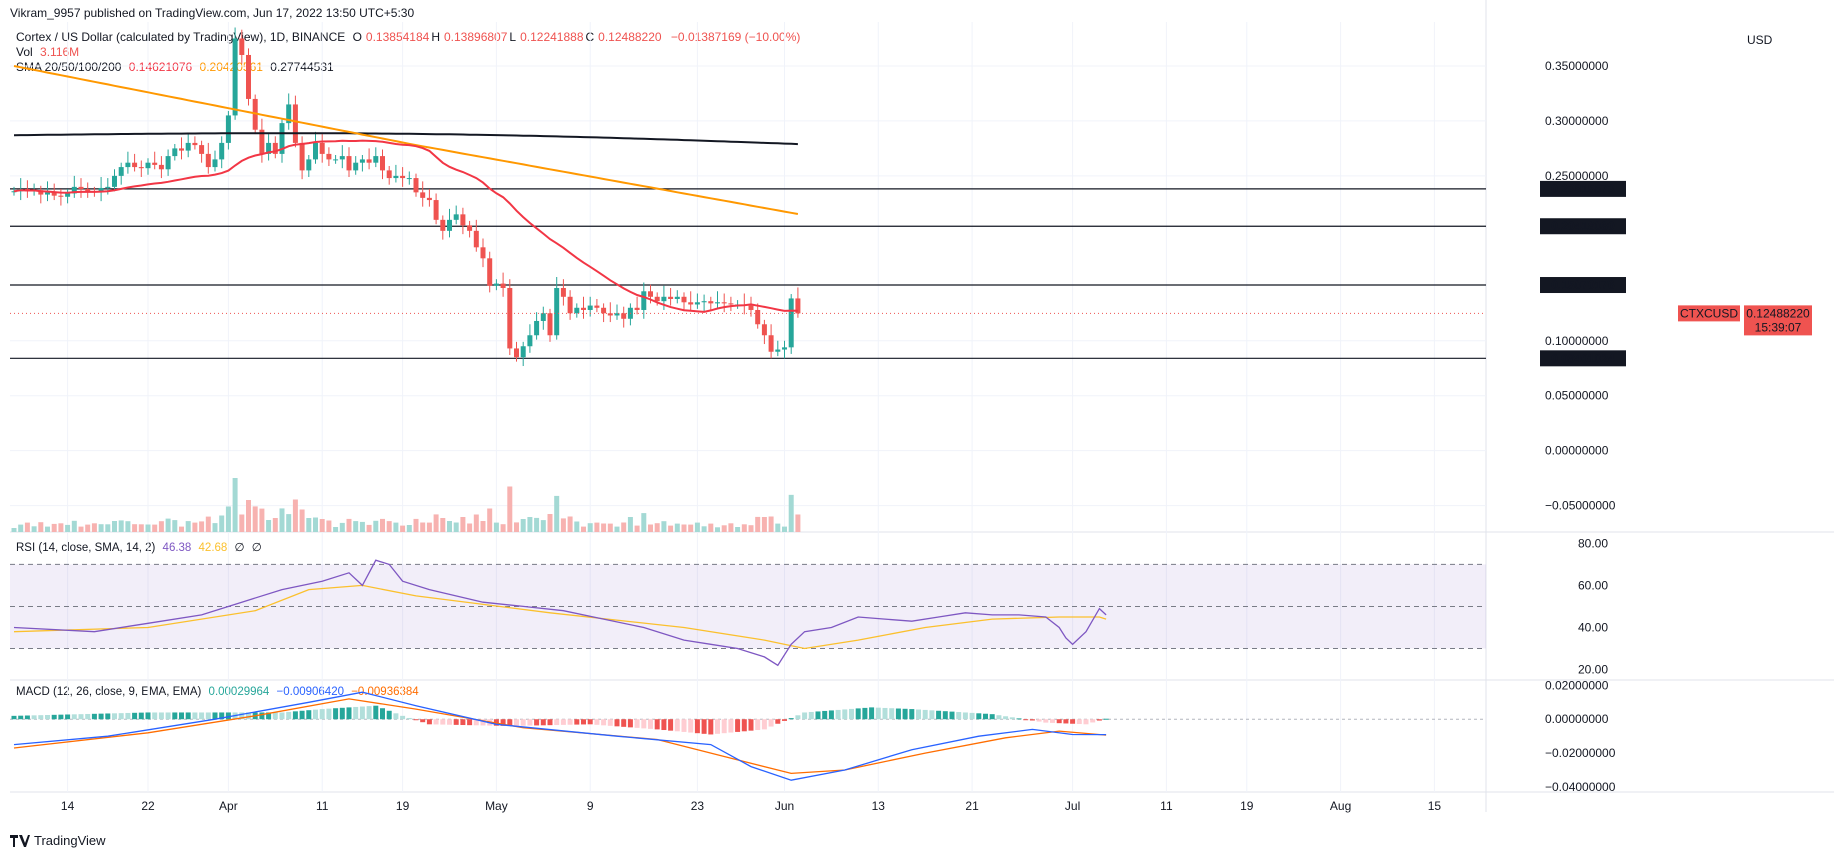  I want to click on rsi-axis-label: 80.00, so click(1593, 543).